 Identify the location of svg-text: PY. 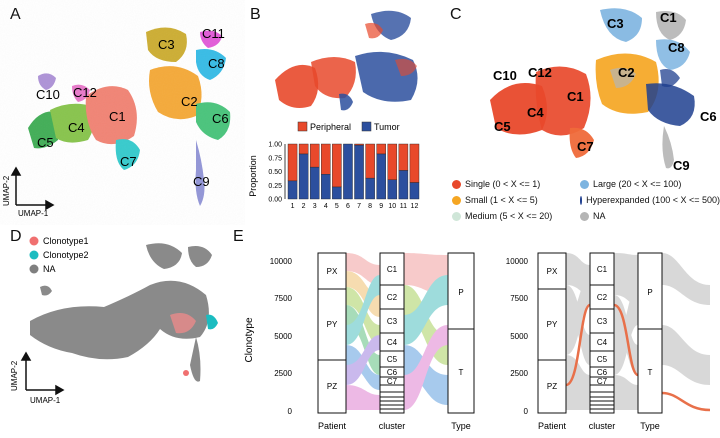
(552, 324).